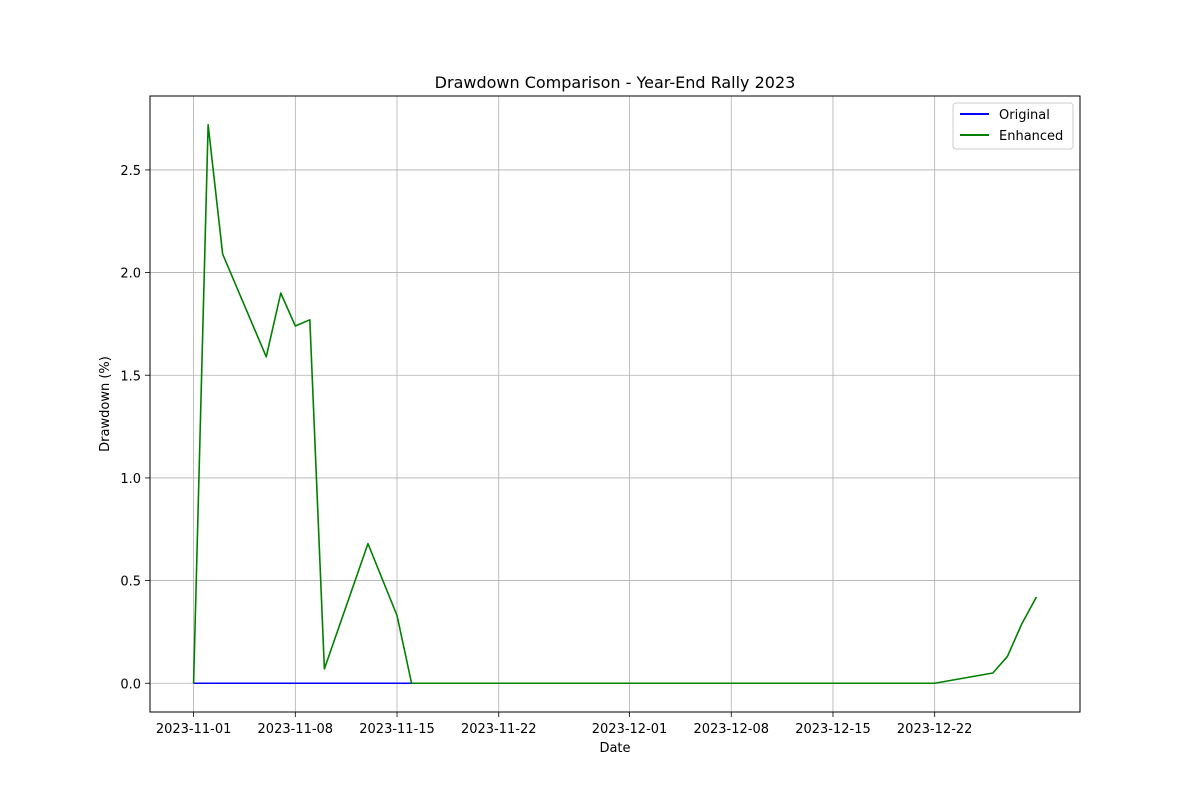 This screenshot has height=804, width=1200. I want to click on y-tick-label: 1.5, so click(130, 376).